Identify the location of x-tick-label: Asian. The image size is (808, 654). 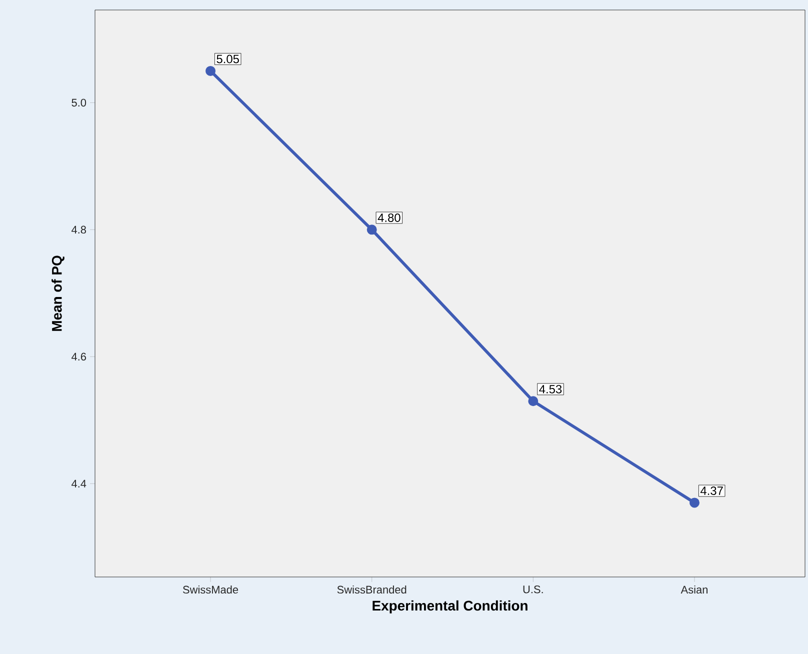
(694, 590).